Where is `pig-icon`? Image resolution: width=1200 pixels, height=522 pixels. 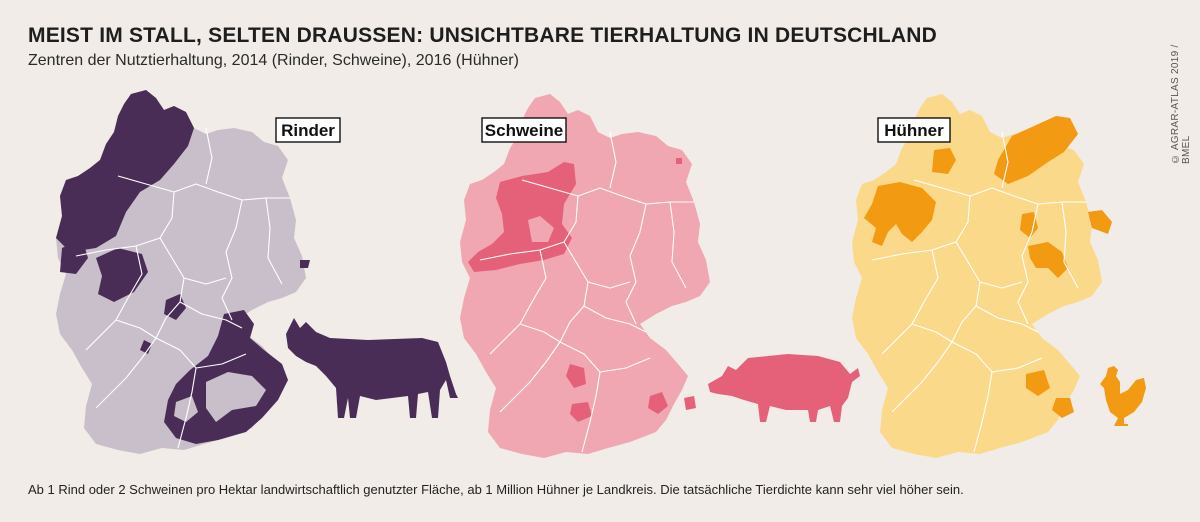 pig-icon is located at coordinates (784, 388).